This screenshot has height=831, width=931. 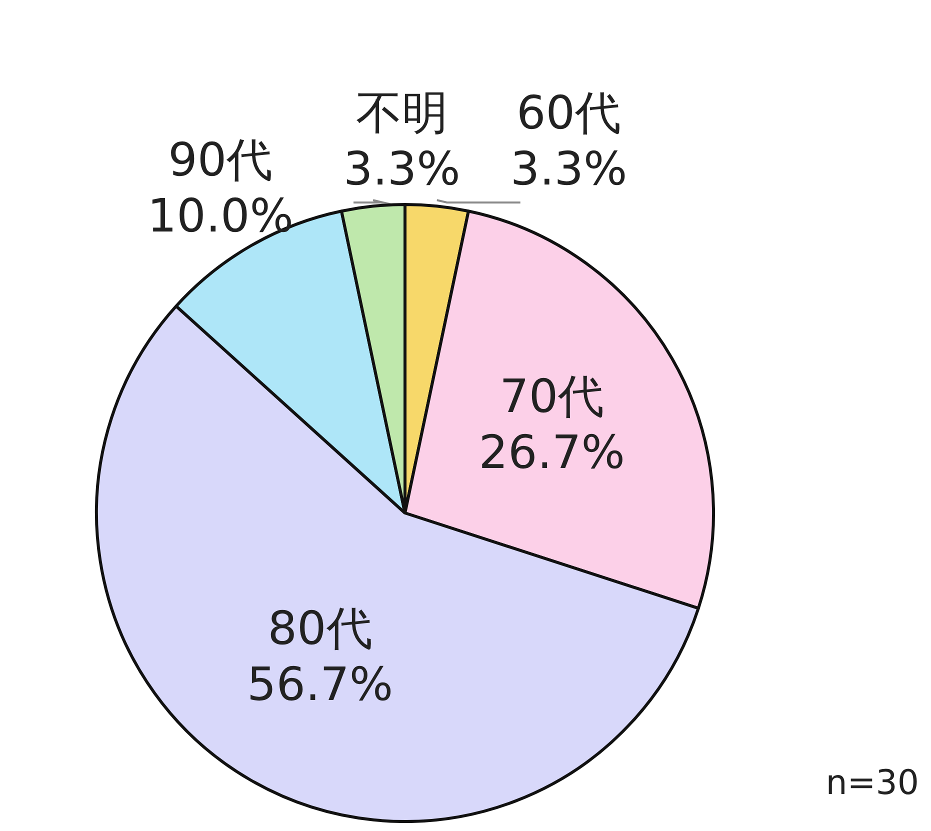 I want to click on data-label: 56.7%, so click(x=320, y=683).